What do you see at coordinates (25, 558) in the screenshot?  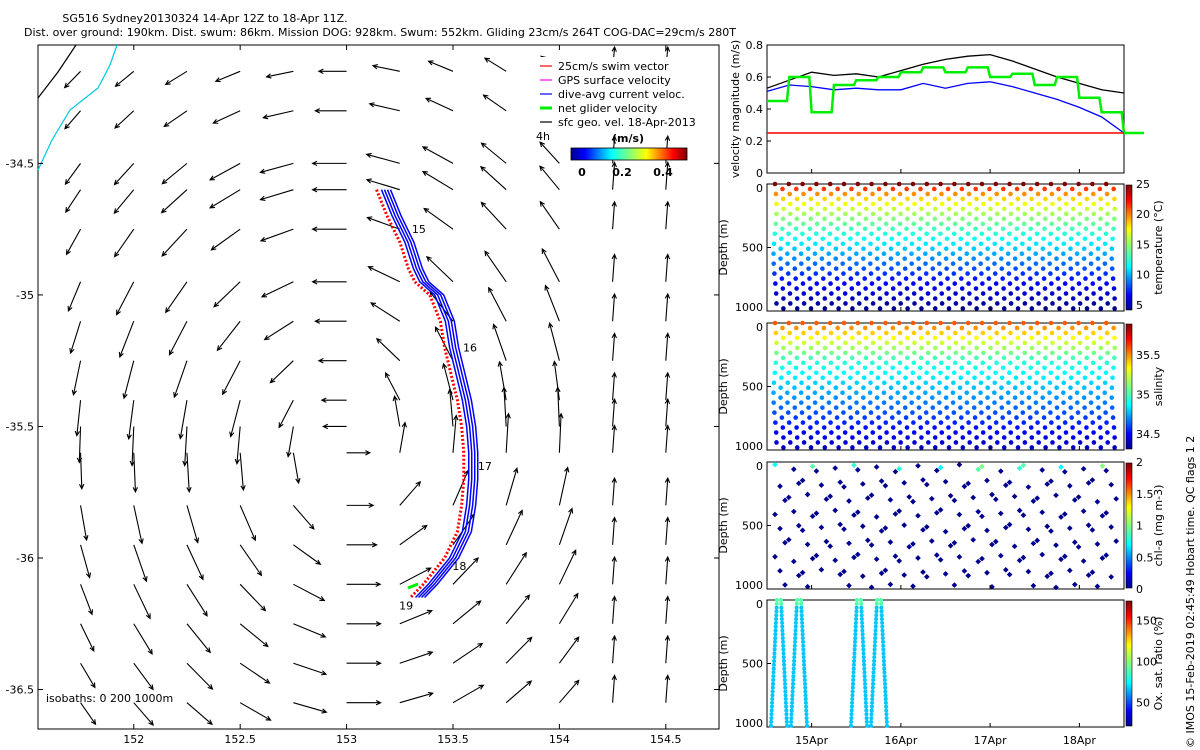 I see `map-ytick-label-3: -36` at bounding box center [25, 558].